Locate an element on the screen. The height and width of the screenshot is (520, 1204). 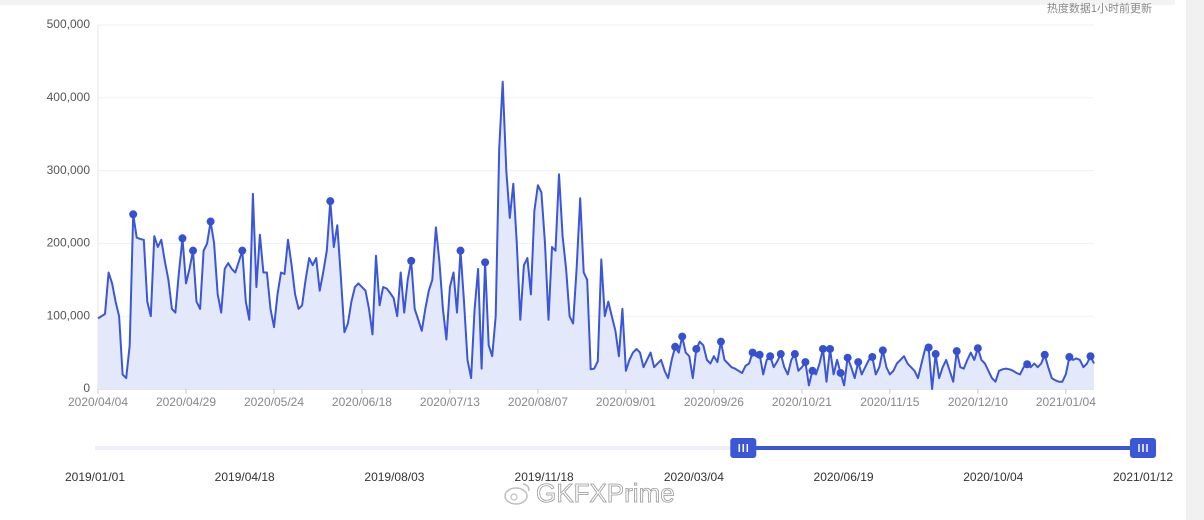
slider-label: 2019/01/01 is located at coordinates (95, 477).